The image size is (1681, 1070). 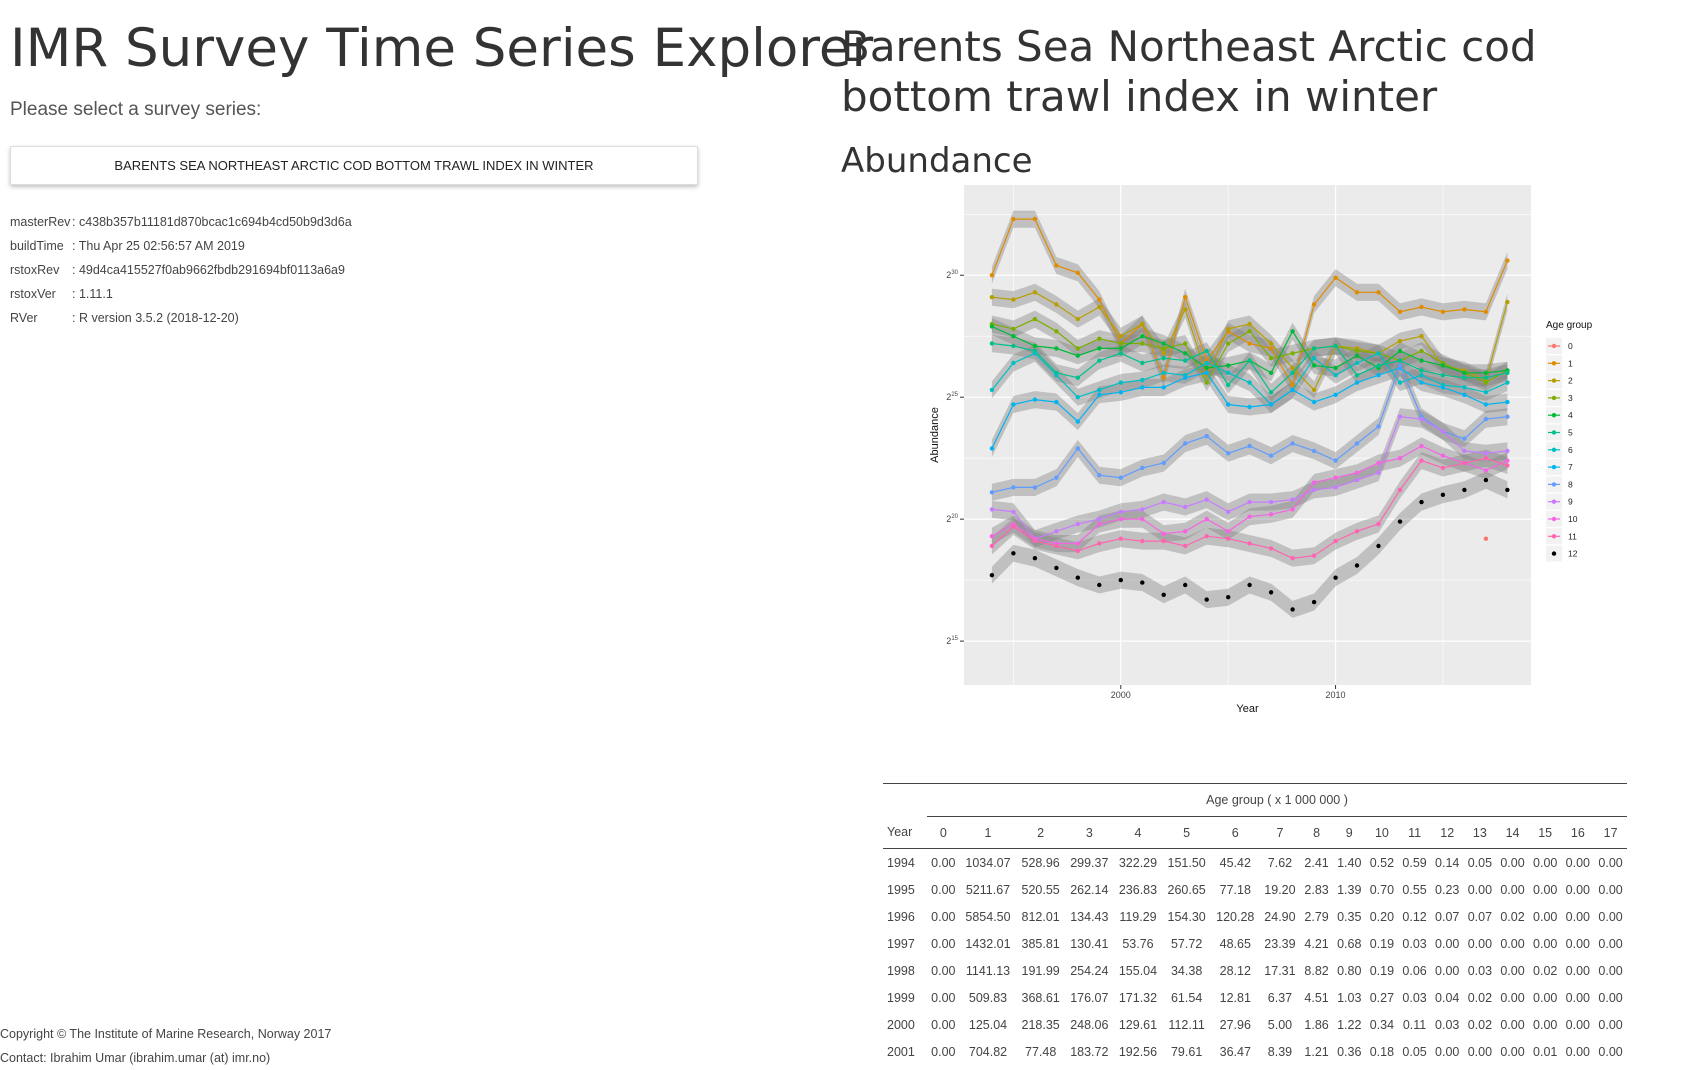 I want to click on table-cell: 1.03, so click(x=1349, y=997).